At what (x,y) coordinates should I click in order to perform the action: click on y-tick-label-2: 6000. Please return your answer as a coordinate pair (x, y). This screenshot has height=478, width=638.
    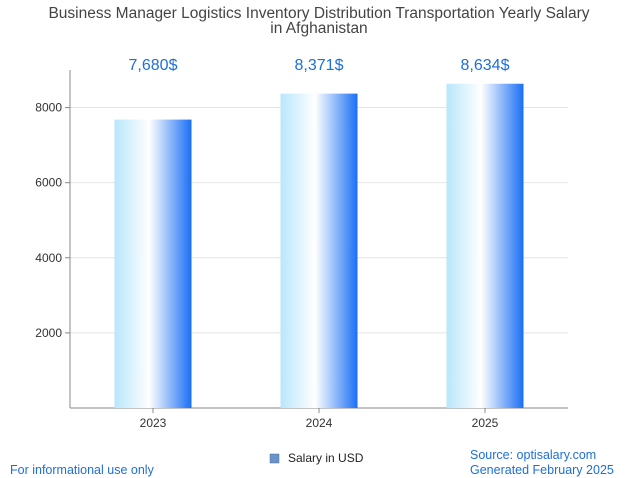
    Looking at the image, I should click on (48, 183).